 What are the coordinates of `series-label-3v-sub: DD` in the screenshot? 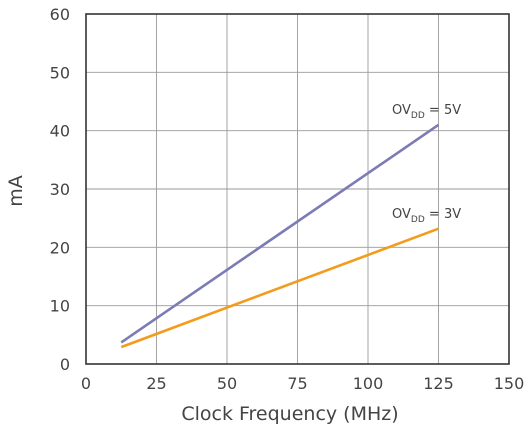 It's located at (418, 220).